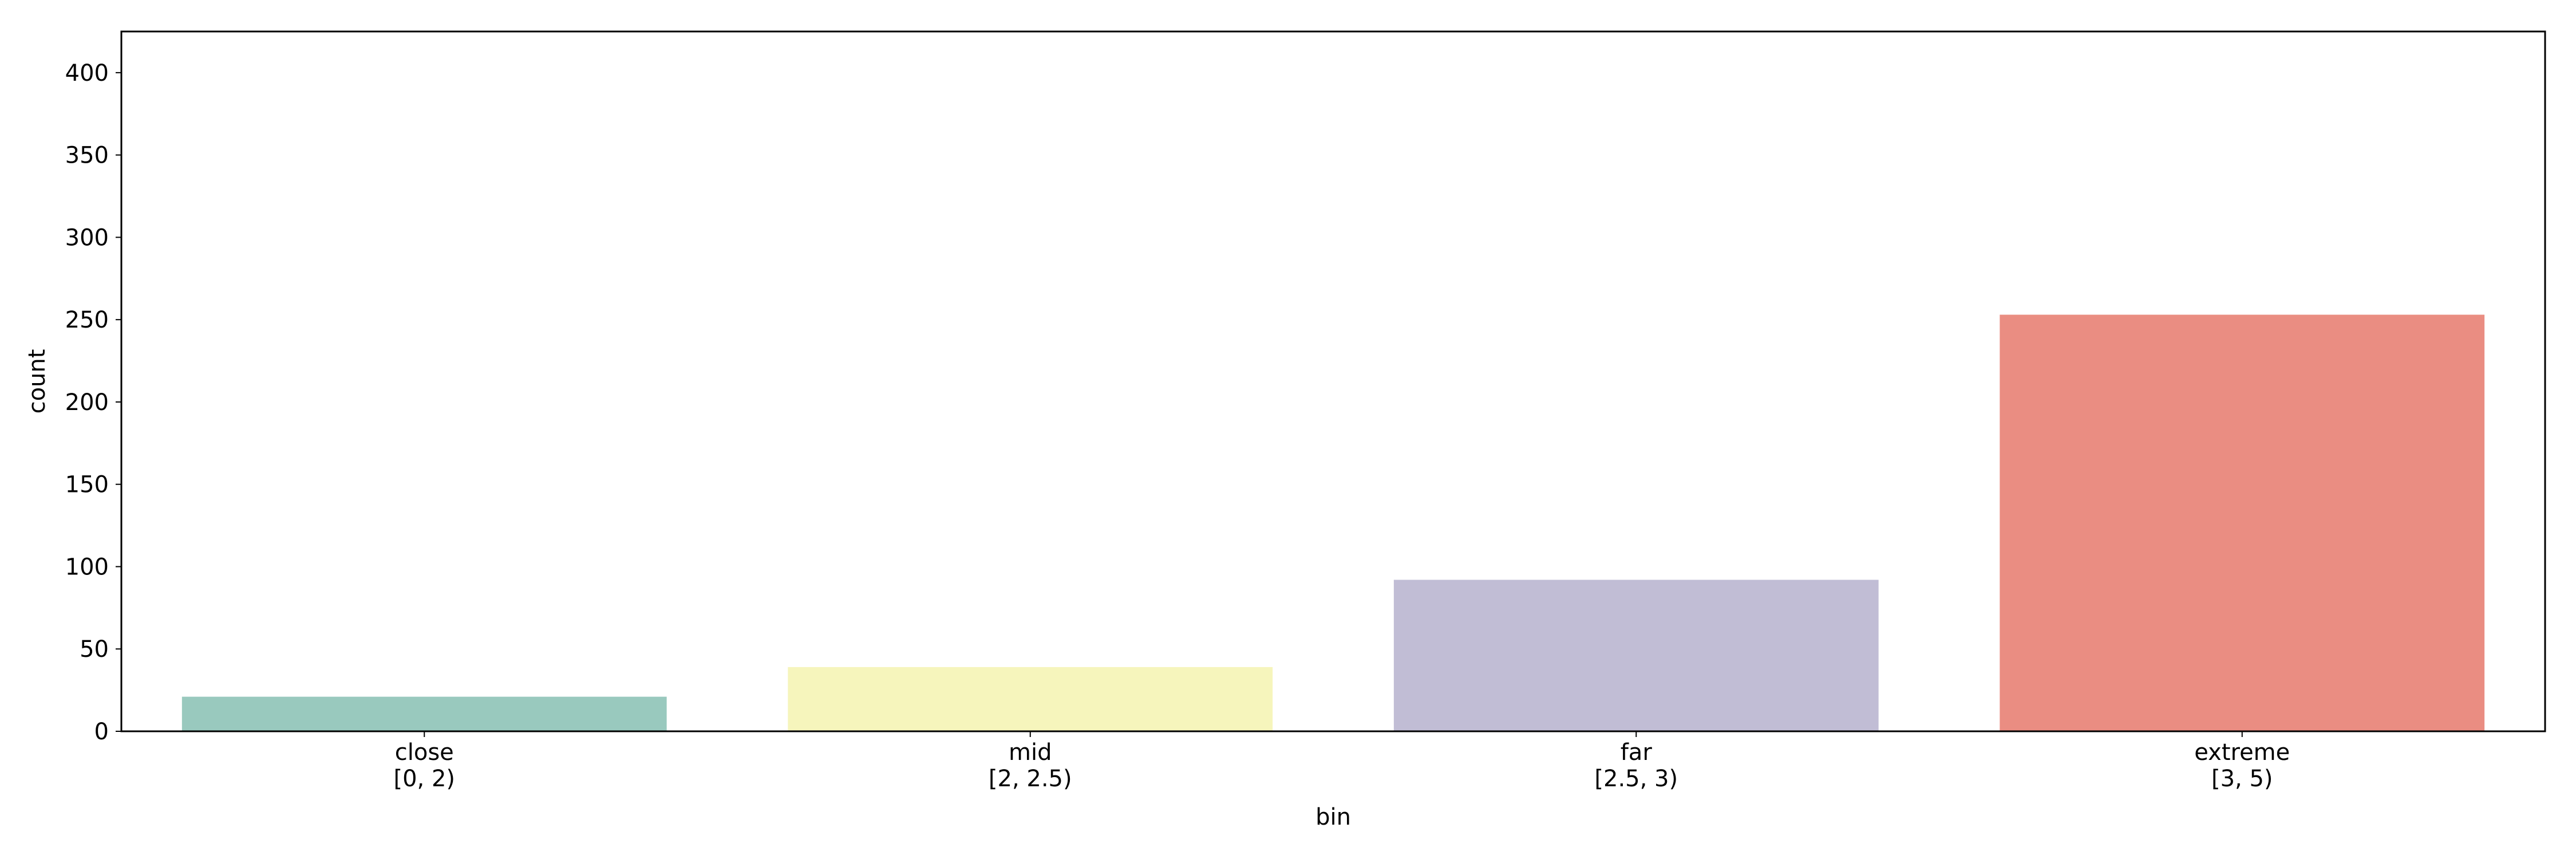  I want to click on bar-far, so click(1636, 655).